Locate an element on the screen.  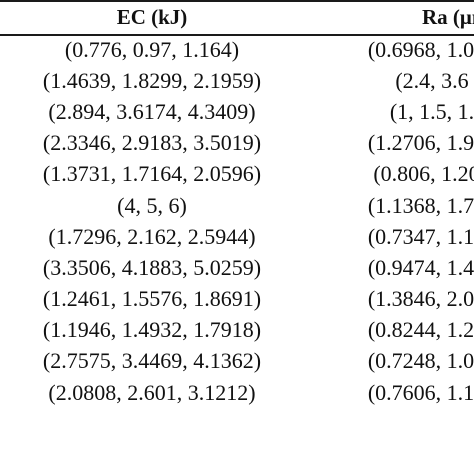
table-row: (2.894, 3.6174, 4.3409) (1, 1.5, 1. is located at coordinates (237, 111).